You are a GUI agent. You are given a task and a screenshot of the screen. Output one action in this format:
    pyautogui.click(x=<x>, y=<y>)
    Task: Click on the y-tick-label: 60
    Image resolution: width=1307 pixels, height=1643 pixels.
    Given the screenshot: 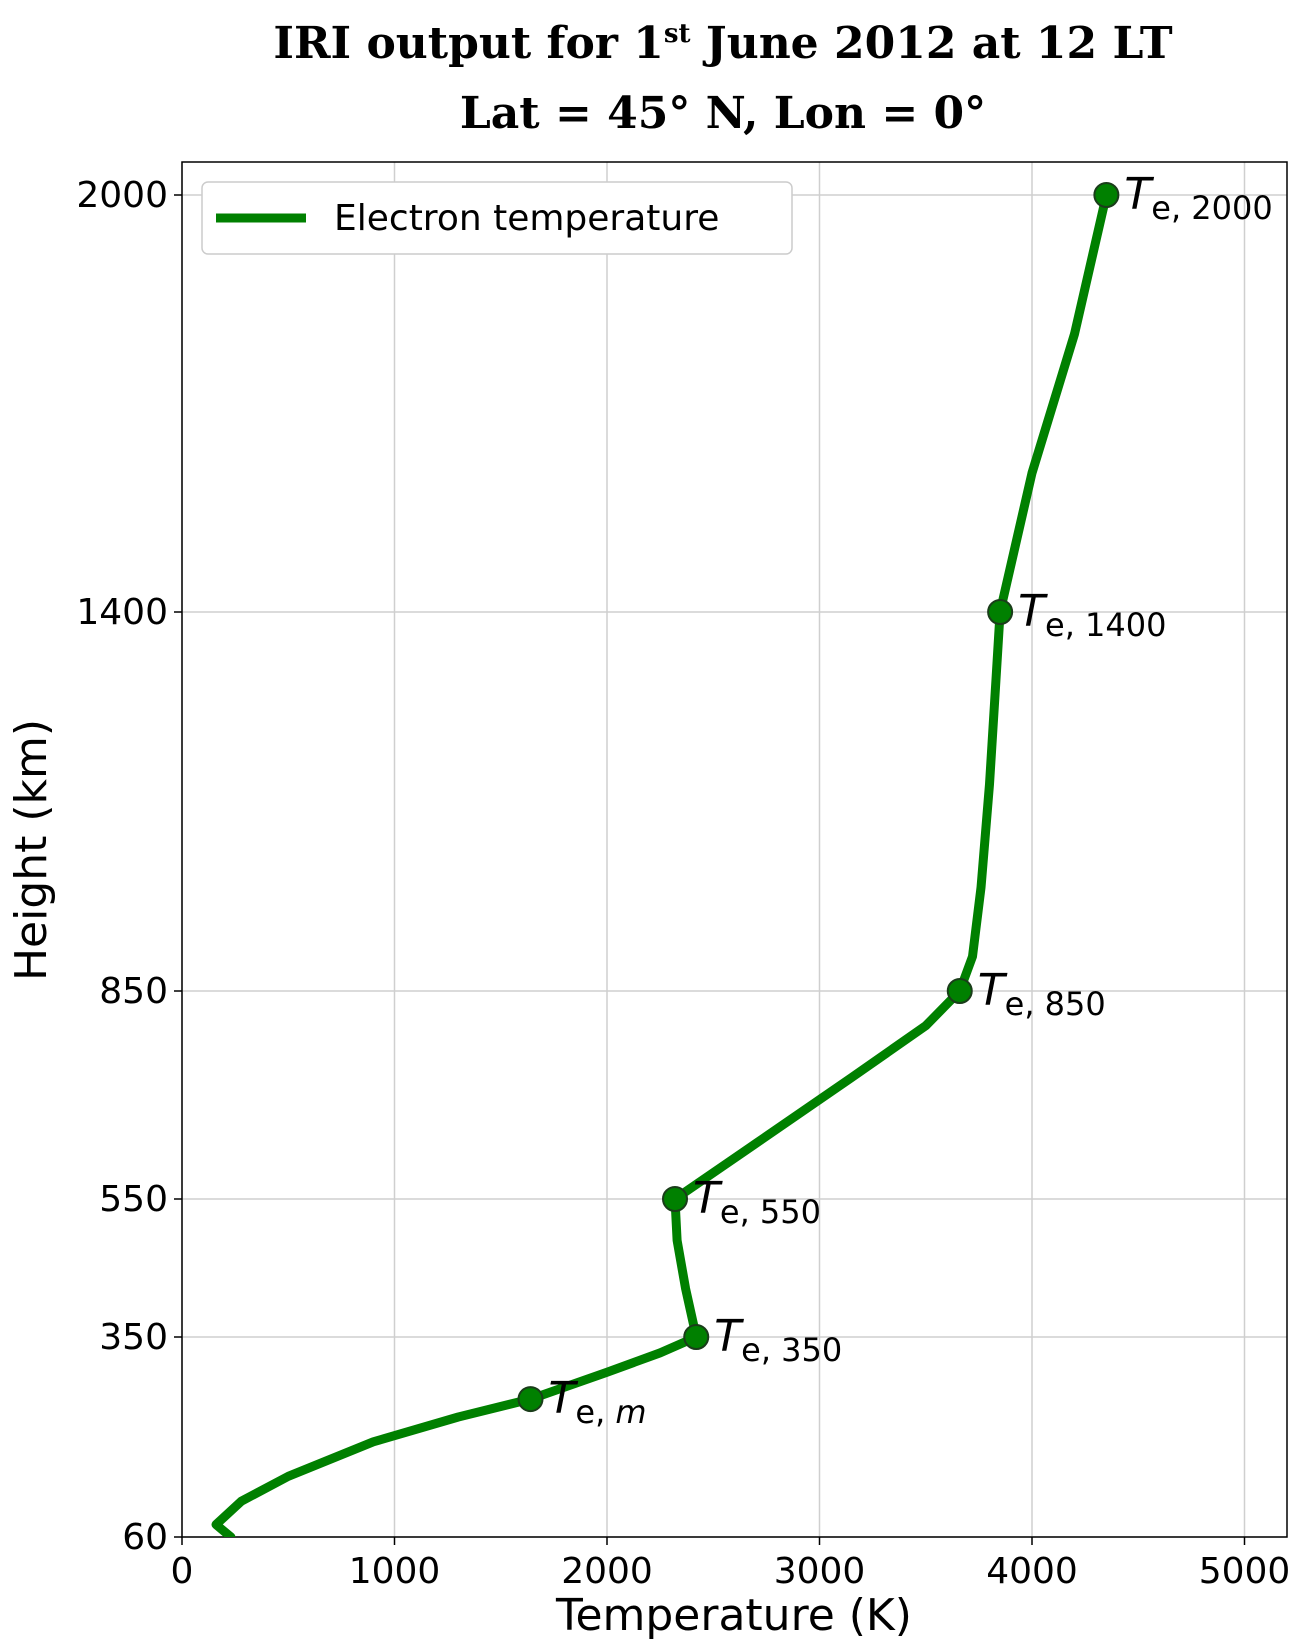 What is the action you would take?
    pyautogui.click(x=145, y=1537)
    